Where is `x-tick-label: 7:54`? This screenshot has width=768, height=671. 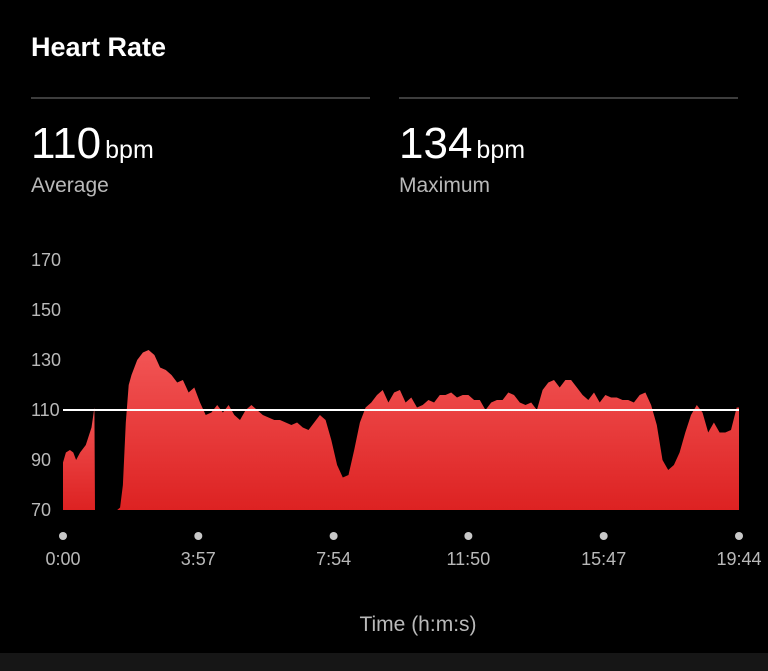 x-tick-label: 7:54 is located at coordinates (333, 559).